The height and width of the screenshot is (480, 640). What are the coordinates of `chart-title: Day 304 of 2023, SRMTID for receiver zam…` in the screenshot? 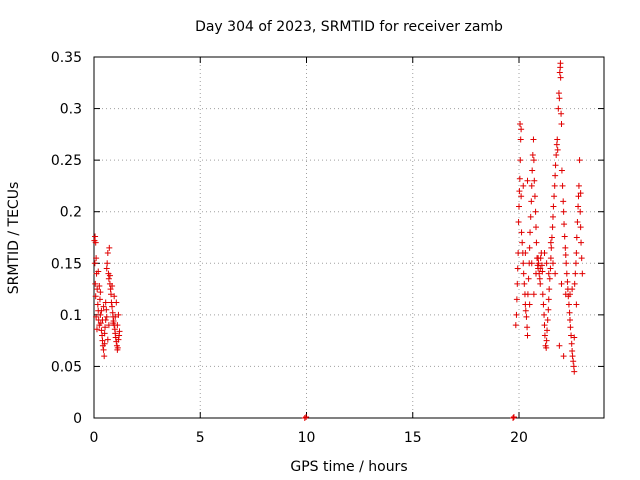 It's located at (349, 27).